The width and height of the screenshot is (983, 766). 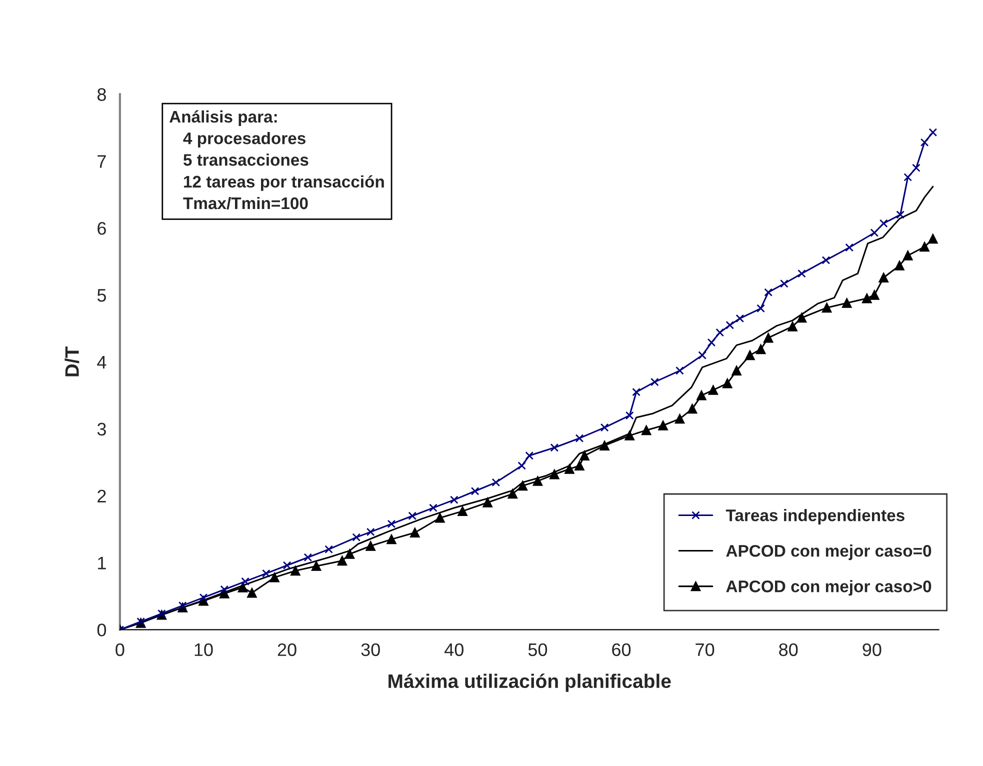 I want to click on x-axis-title: Máxima utilización planificable, so click(x=529, y=683).